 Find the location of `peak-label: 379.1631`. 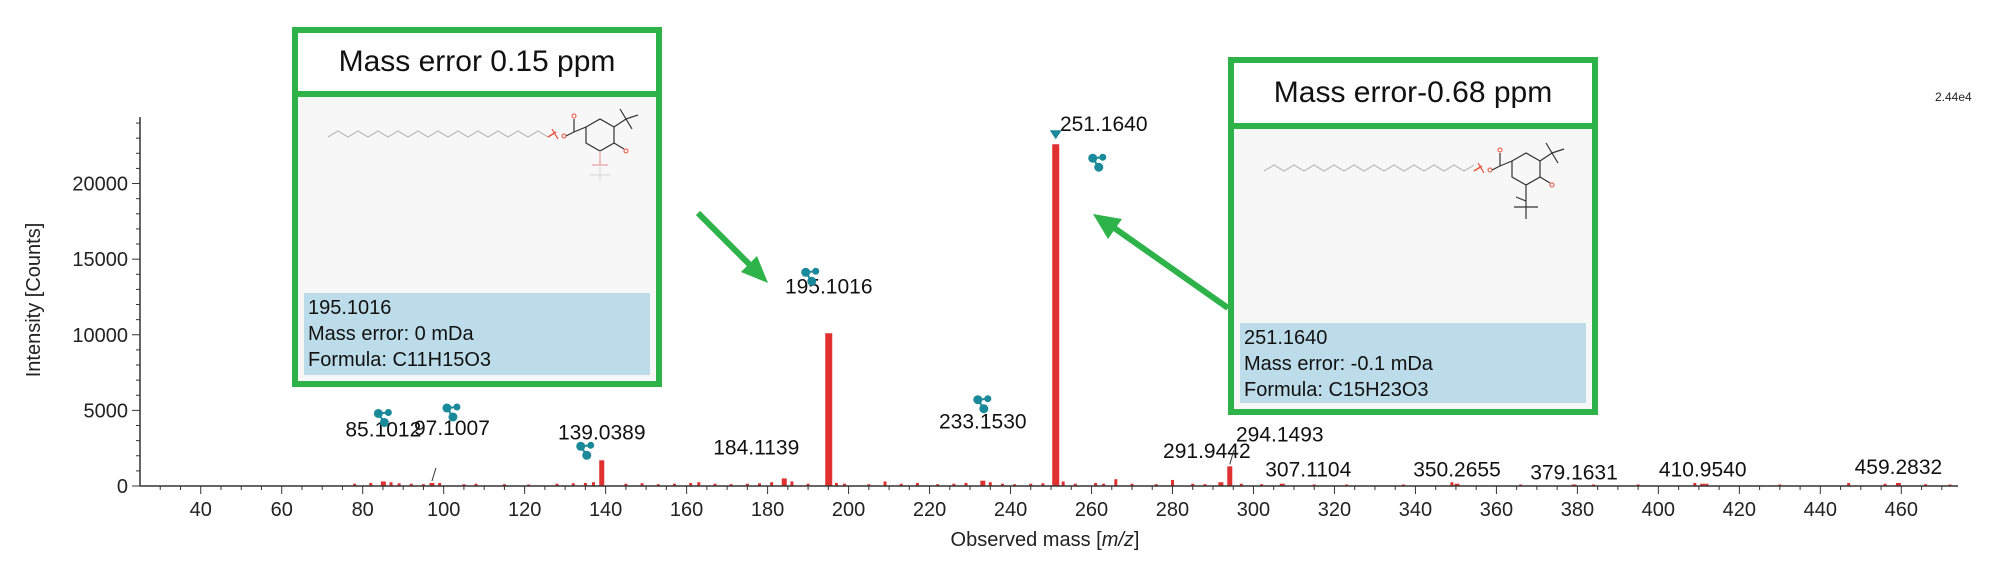

peak-label: 379.1631 is located at coordinates (1574, 472).